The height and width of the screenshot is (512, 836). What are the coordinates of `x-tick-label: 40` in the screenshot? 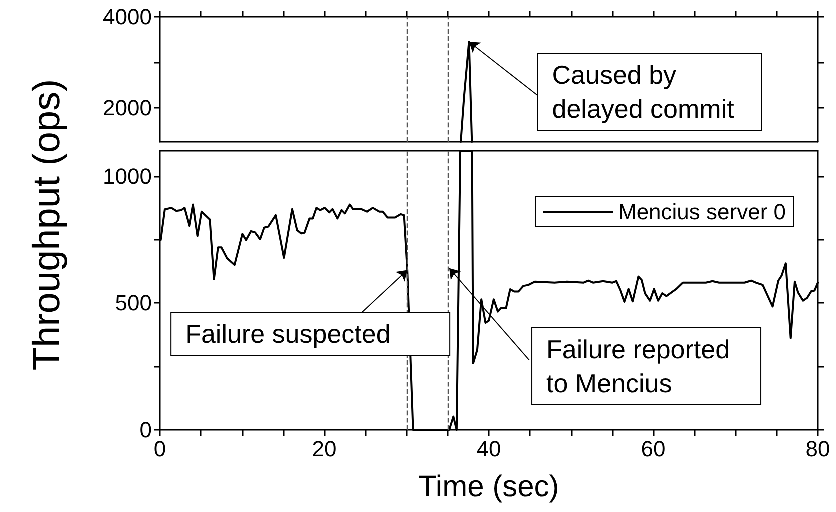 It's located at (489, 449).